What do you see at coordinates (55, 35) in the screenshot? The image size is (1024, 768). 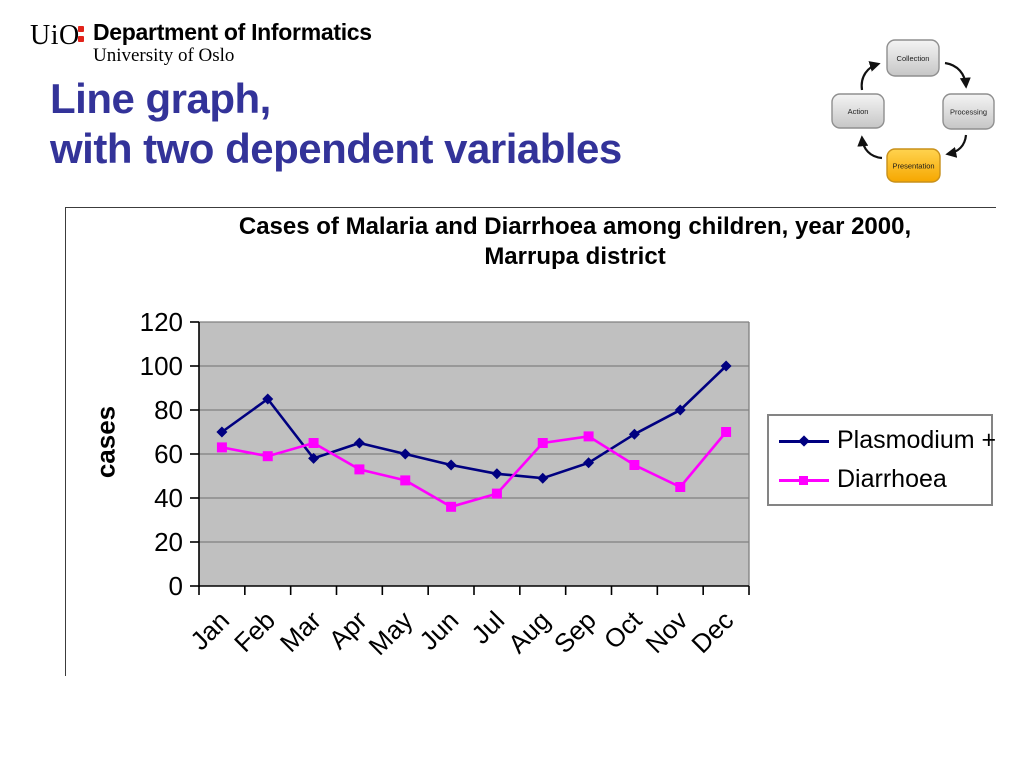 I see `uio-wordmark: UiO` at bounding box center [55, 35].